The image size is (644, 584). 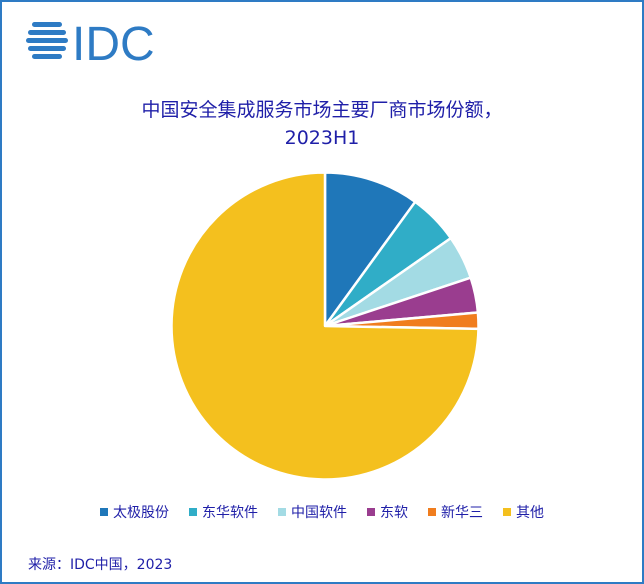 What do you see at coordinates (319, 513) in the screenshot?
I see `legend-label: 中国软件` at bounding box center [319, 513].